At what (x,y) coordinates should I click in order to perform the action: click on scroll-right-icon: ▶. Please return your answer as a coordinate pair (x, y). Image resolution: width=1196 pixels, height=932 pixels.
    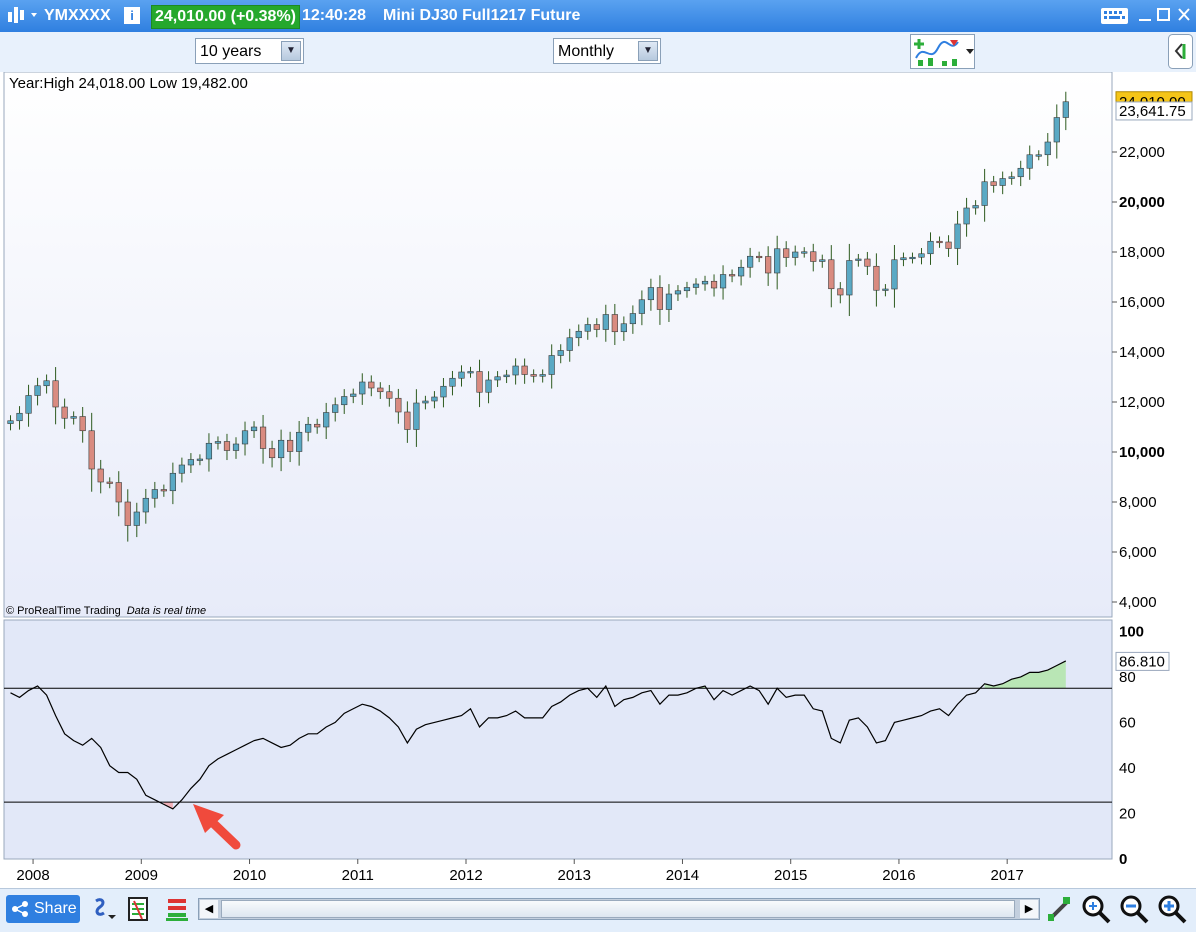
    Looking at the image, I should click on (1029, 909).